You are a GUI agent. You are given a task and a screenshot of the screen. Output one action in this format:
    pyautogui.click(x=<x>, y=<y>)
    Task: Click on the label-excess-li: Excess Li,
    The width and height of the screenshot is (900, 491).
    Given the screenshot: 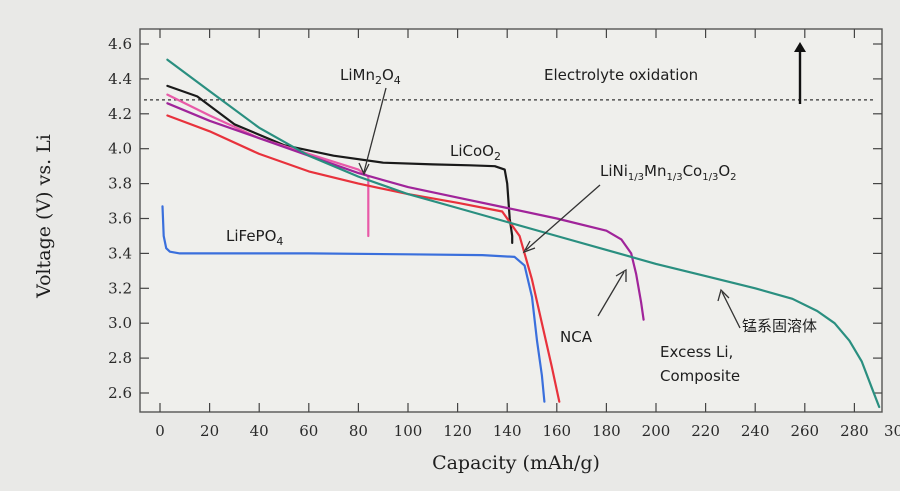 What is the action you would take?
    pyautogui.click(x=696, y=352)
    